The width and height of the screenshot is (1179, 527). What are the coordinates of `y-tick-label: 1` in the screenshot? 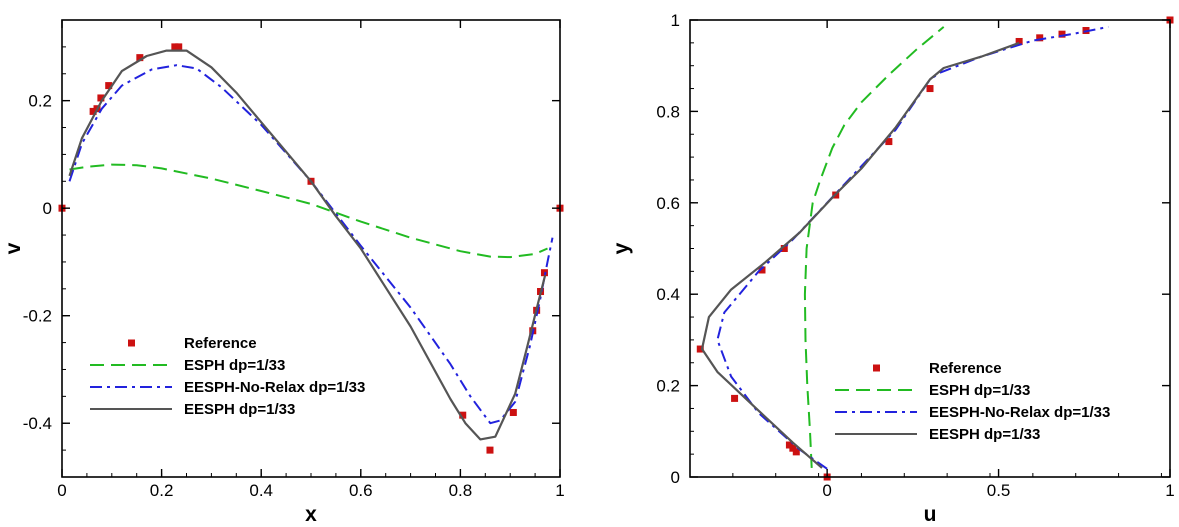 It's located at (675, 20).